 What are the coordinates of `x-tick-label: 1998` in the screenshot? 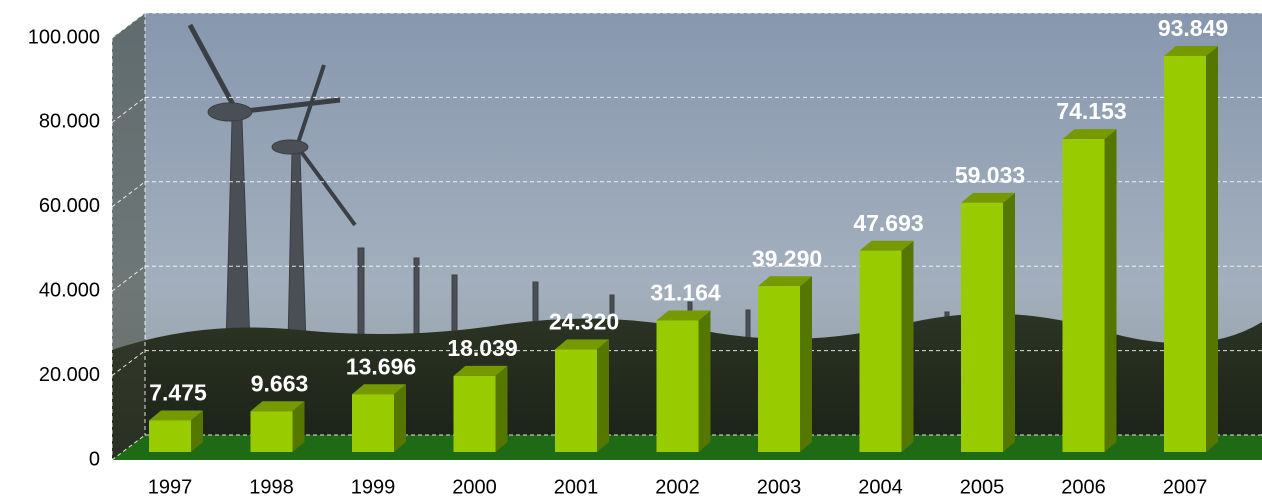 It's located at (271, 487).